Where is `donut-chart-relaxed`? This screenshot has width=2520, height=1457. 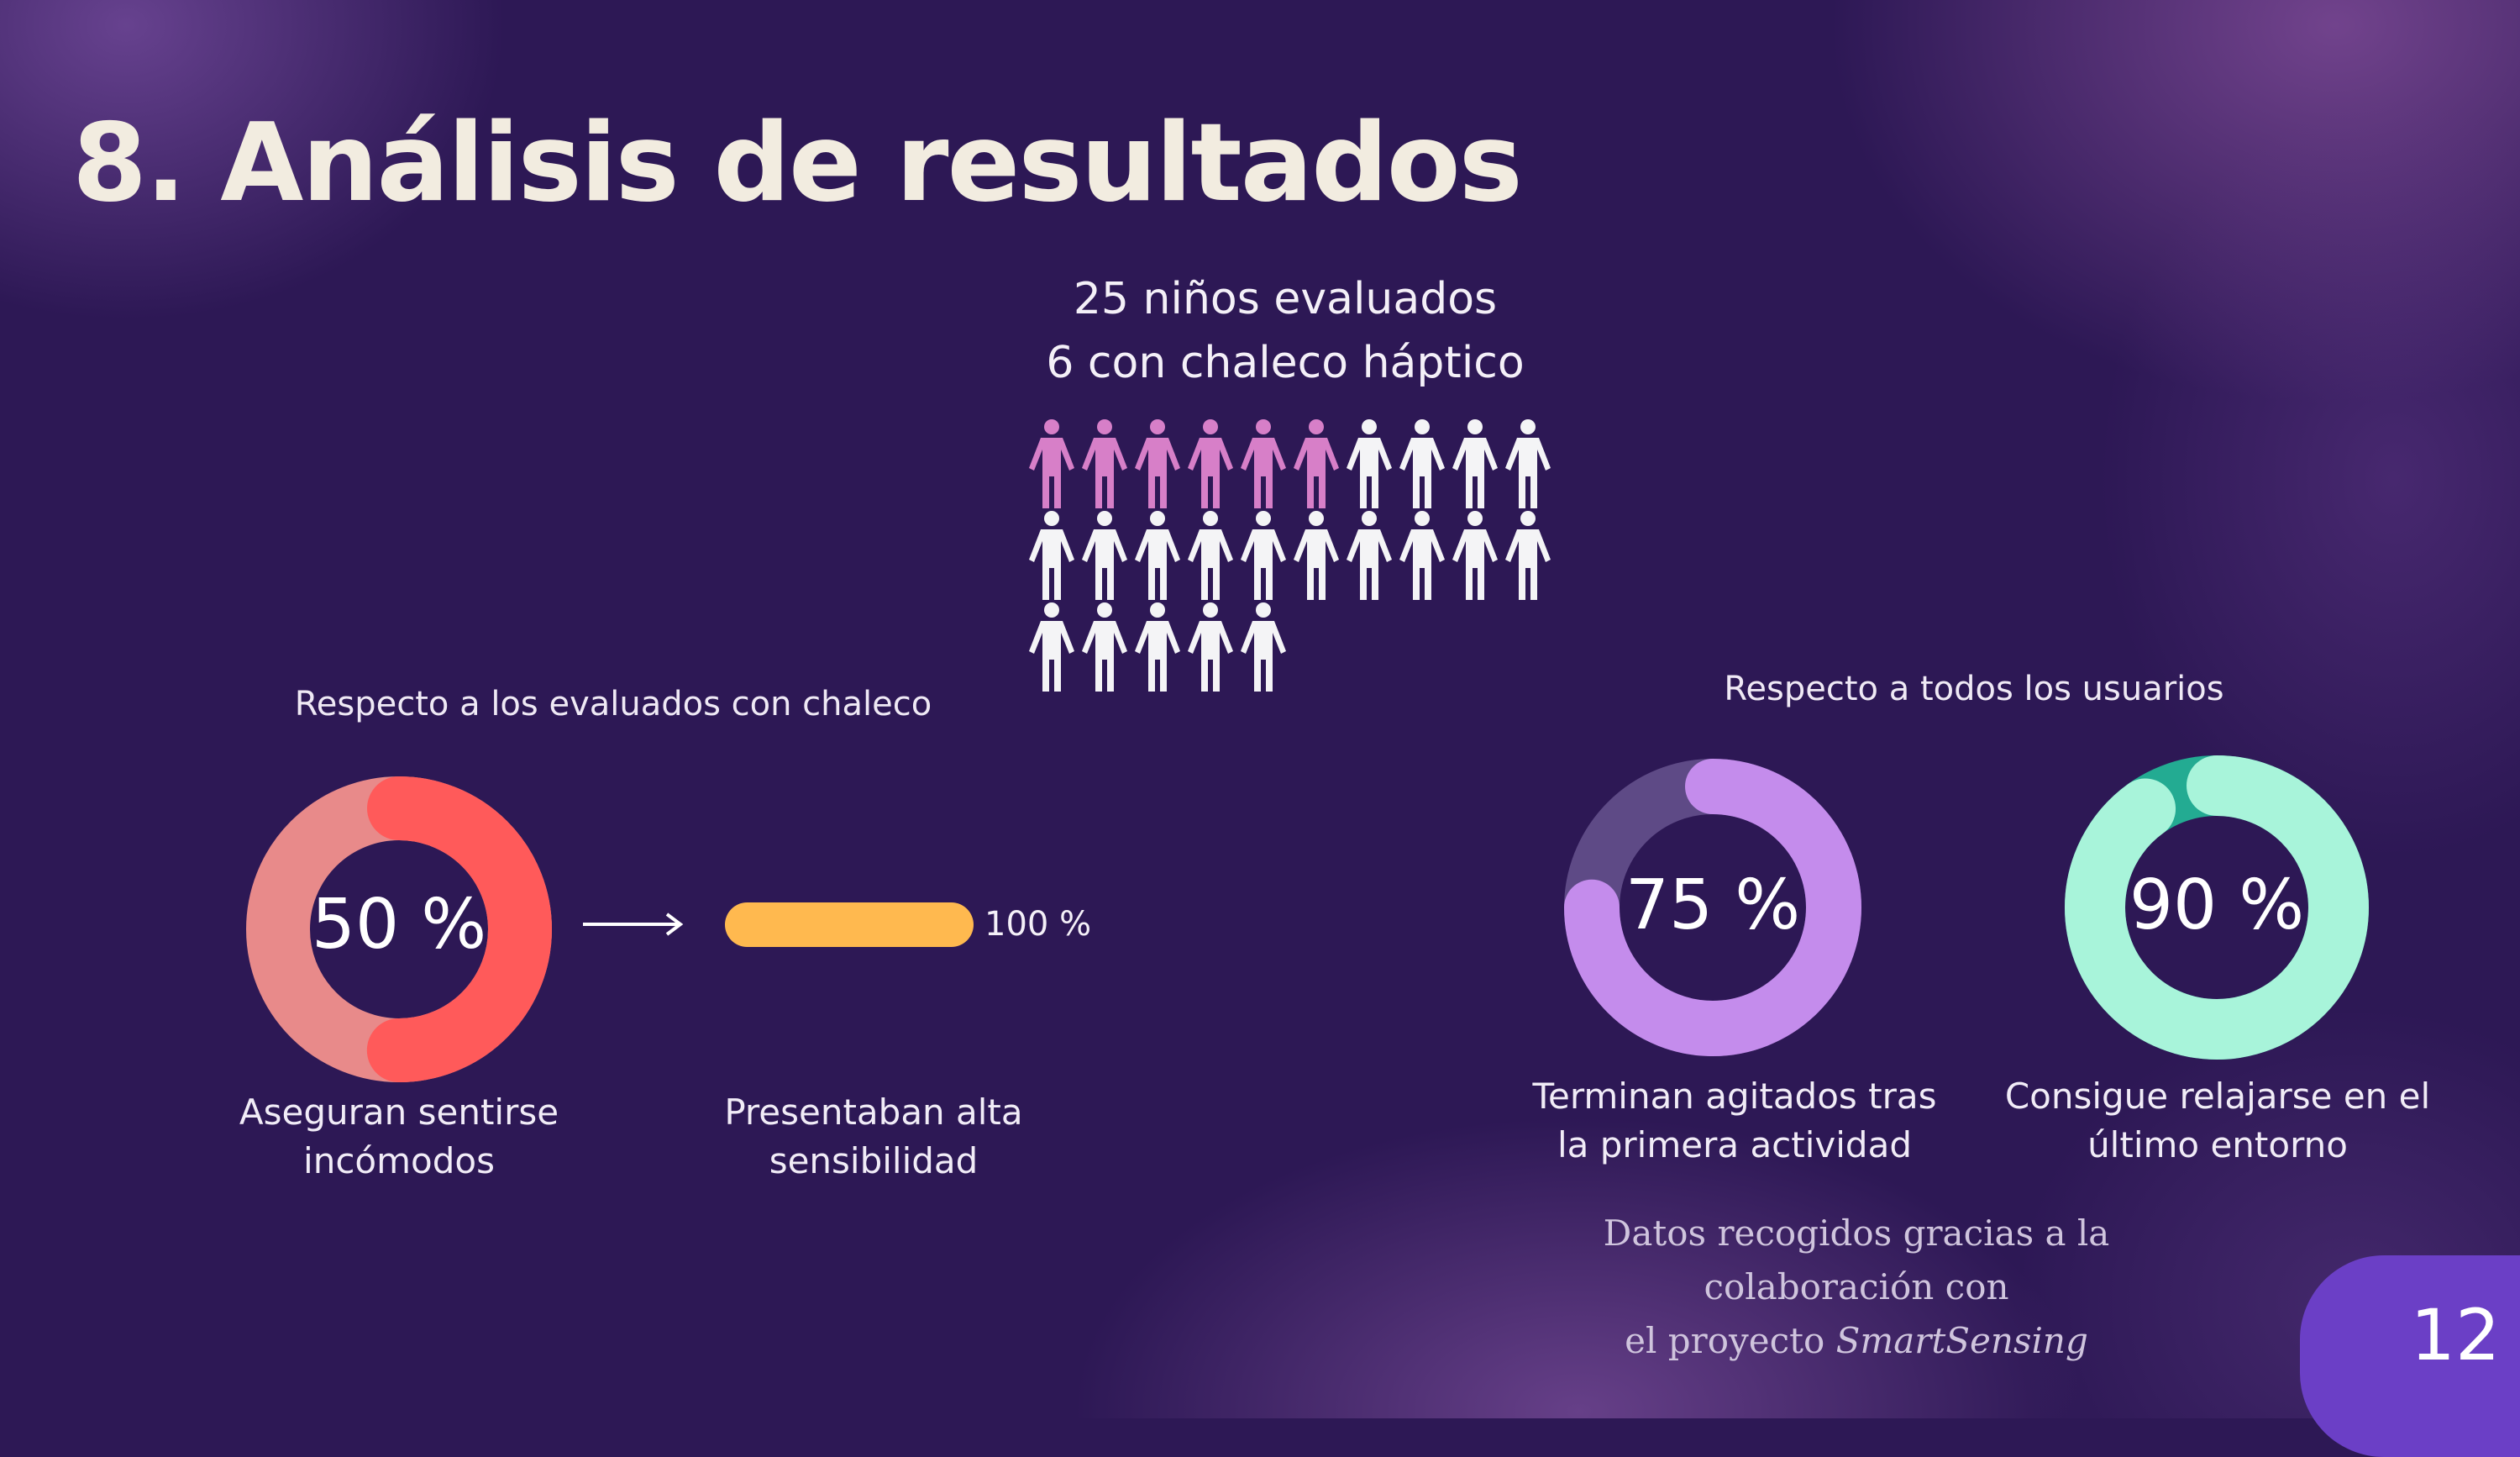
donut-chart-relaxed is located at coordinates (2217, 907).